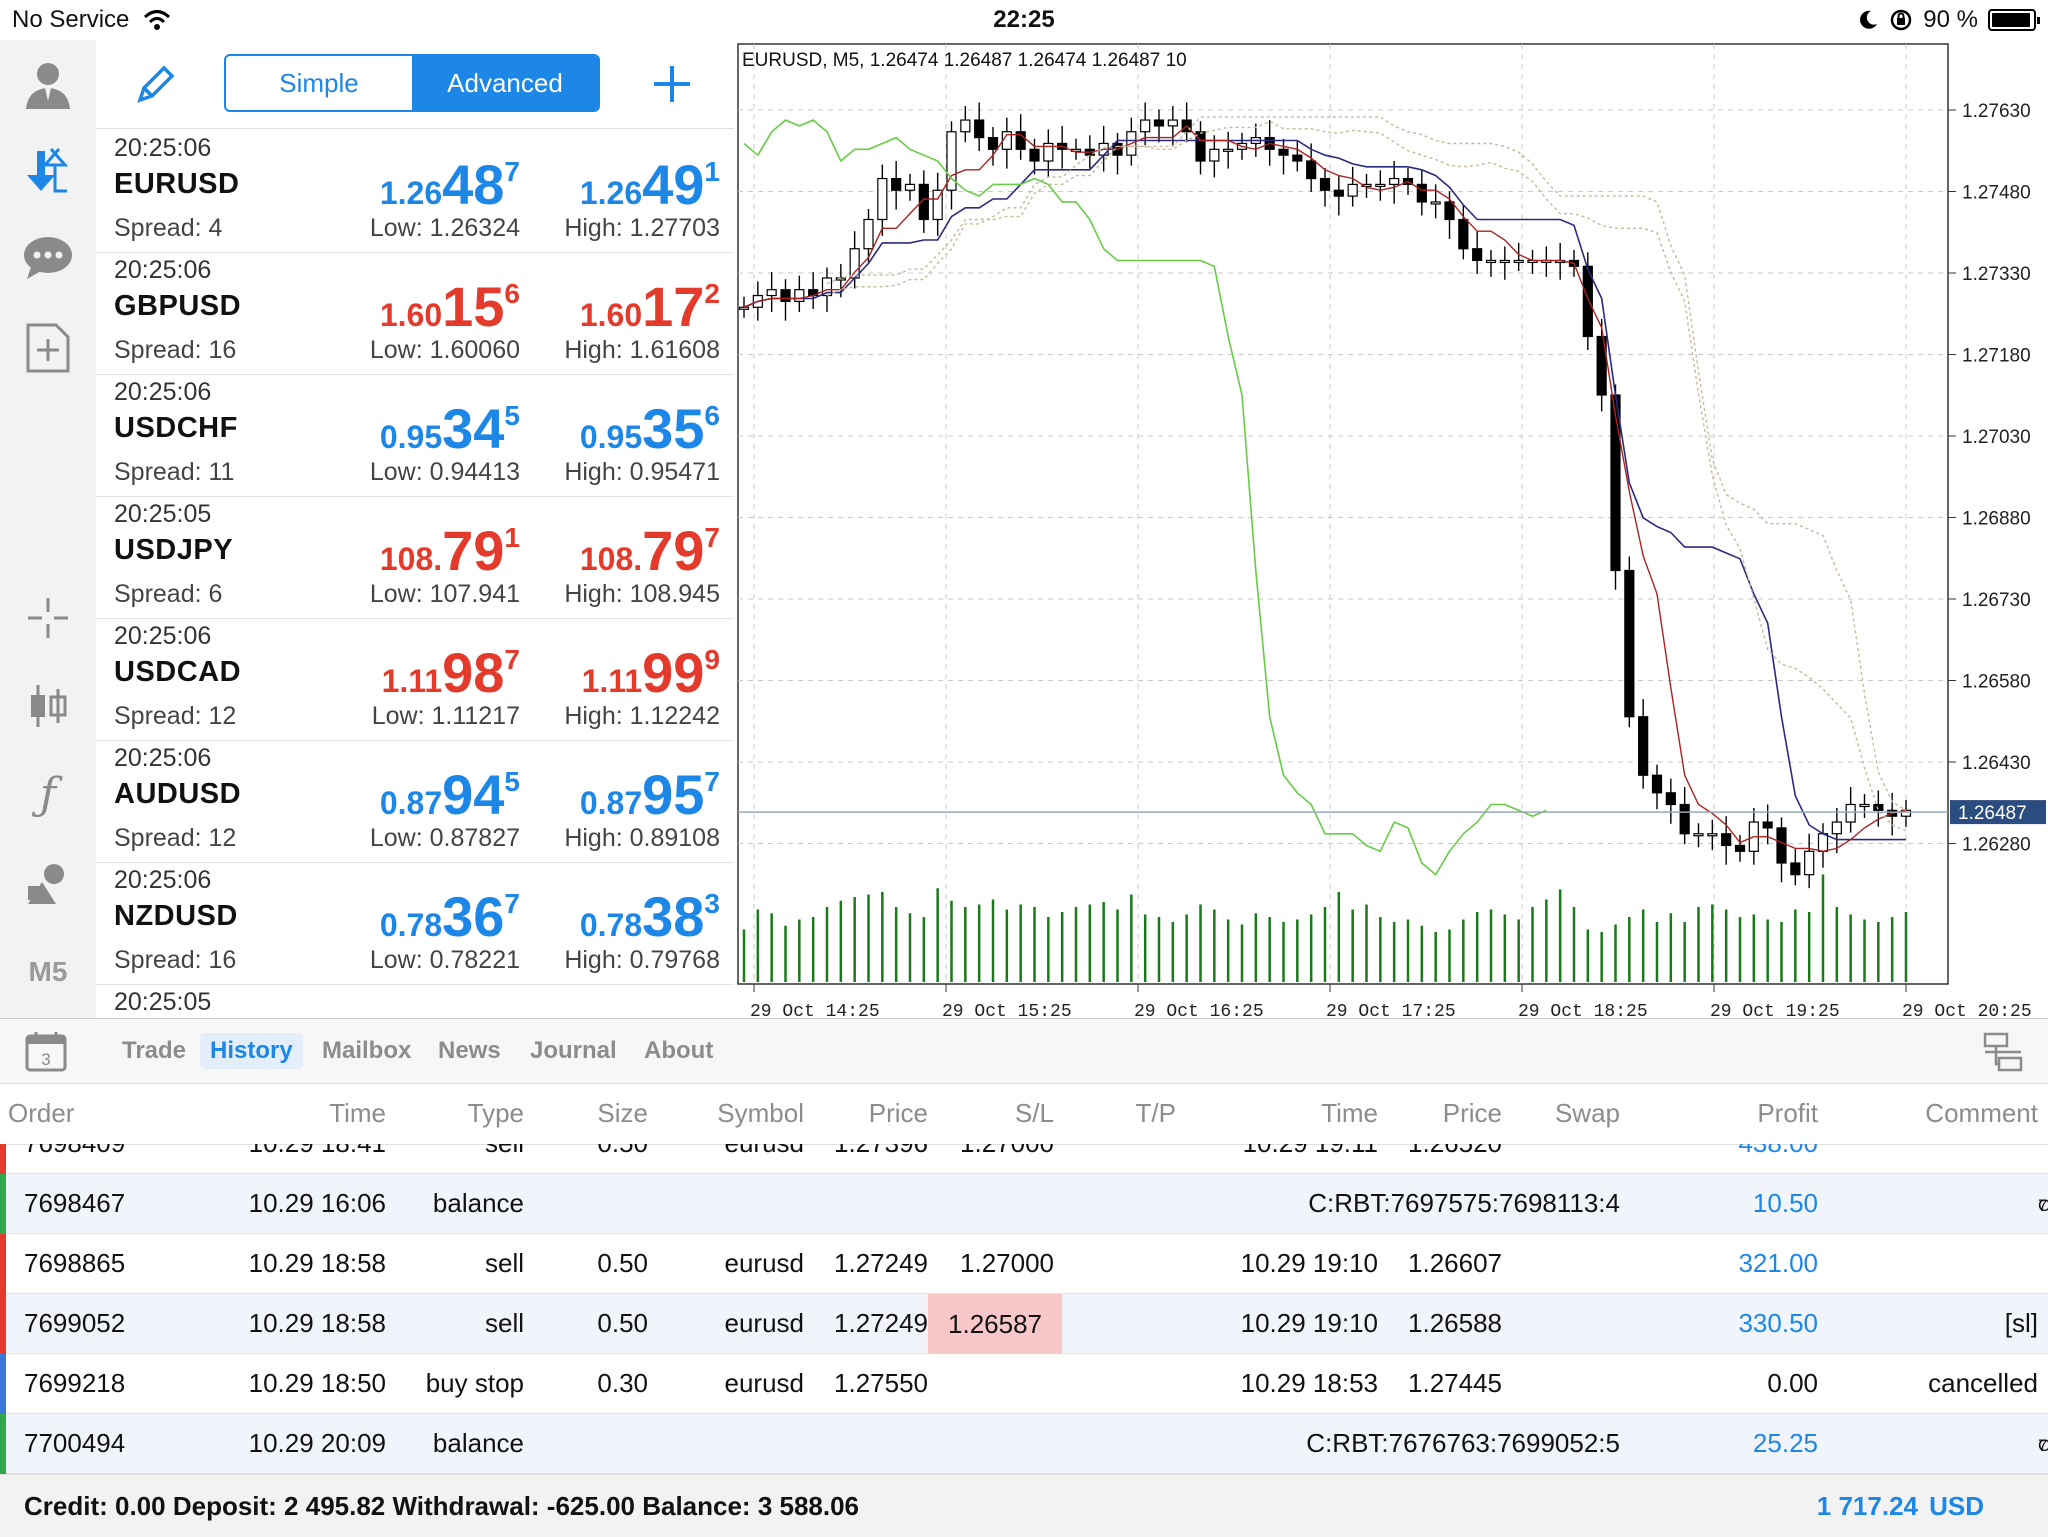 The image size is (2048, 1537). What do you see at coordinates (449, 184) in the screenshot?
I see `bid-price: 1.26487` at bounding box center [449, 184].